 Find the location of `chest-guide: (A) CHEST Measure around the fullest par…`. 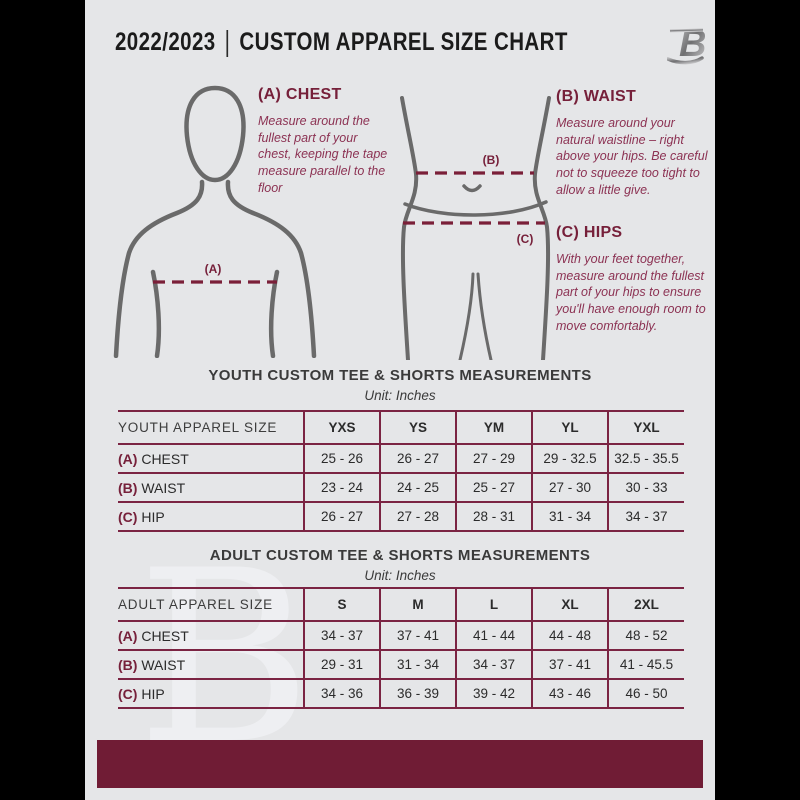

chest-guide: (A) CHEST Measure around the fullest par… is located at coordinates (325, 141).